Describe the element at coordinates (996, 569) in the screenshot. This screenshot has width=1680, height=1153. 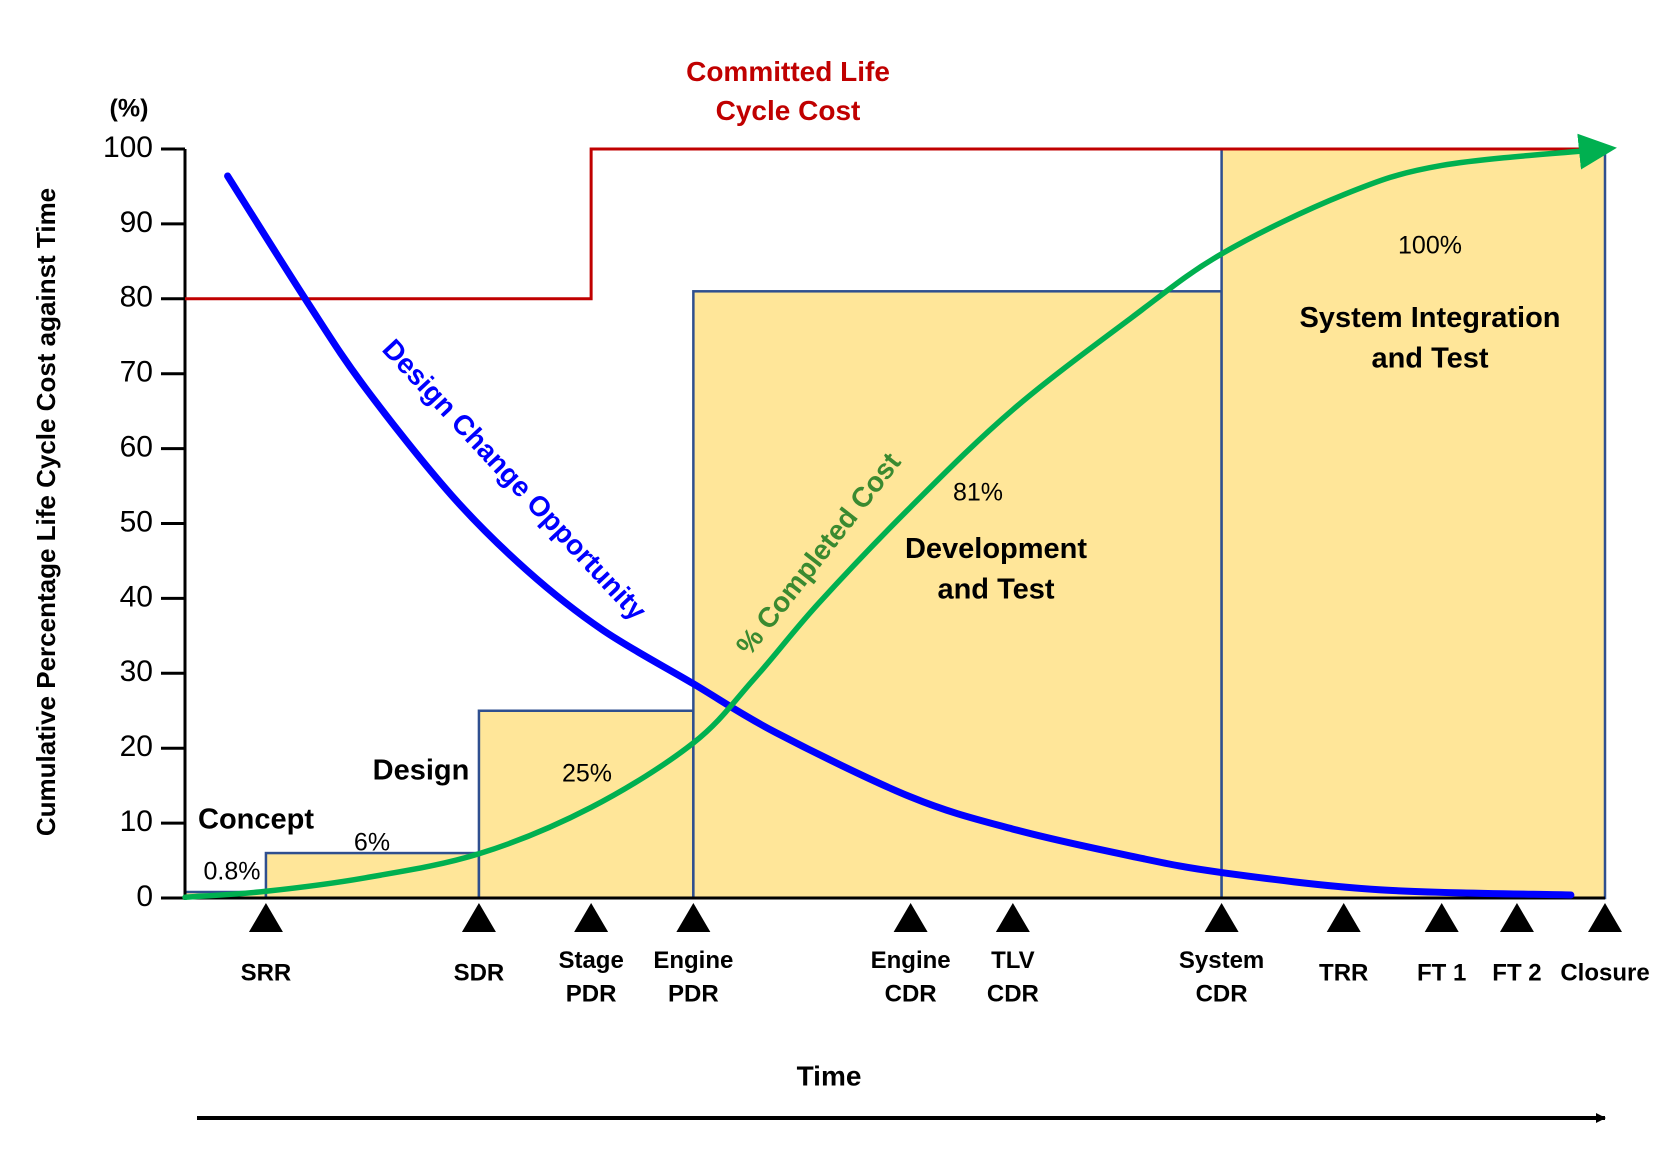
I see `phase-label: Development and Test` at that location.